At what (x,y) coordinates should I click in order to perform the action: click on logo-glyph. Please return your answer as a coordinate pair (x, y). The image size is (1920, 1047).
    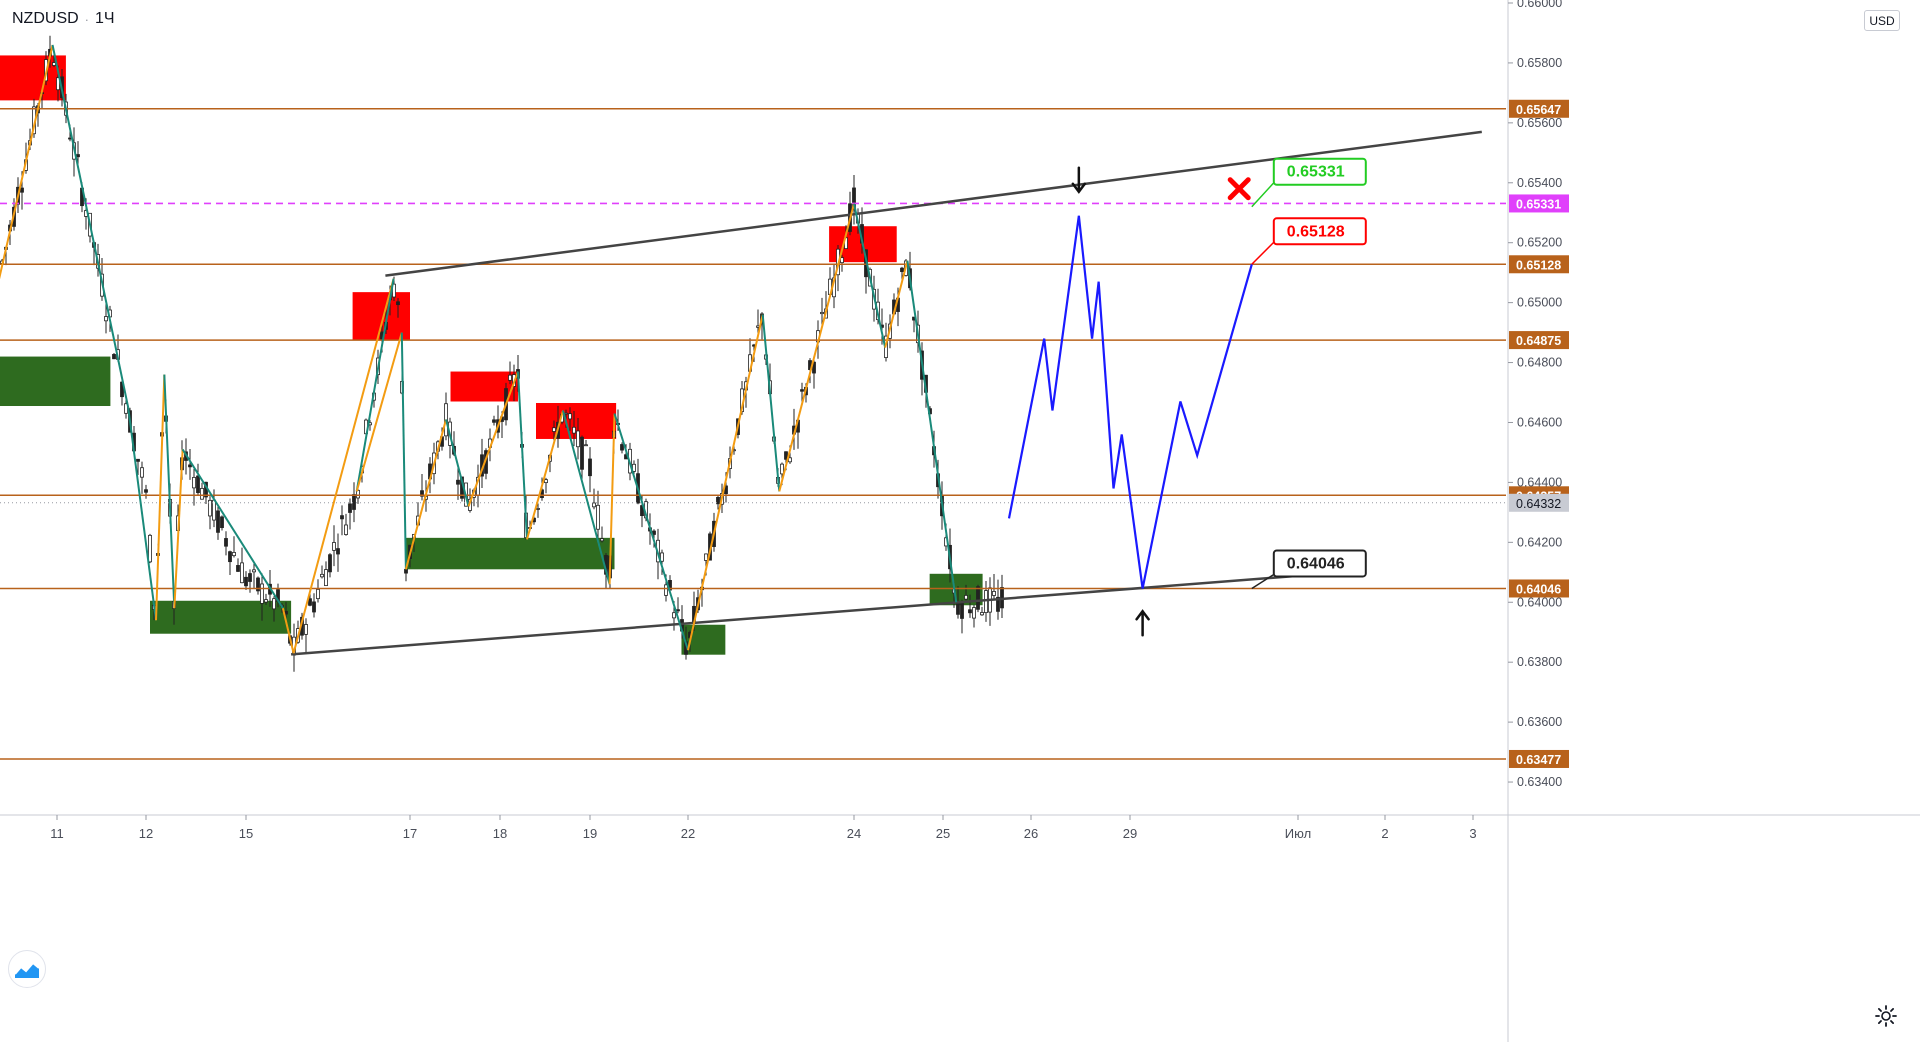
    Looking at the image, I should click on (27, 969).